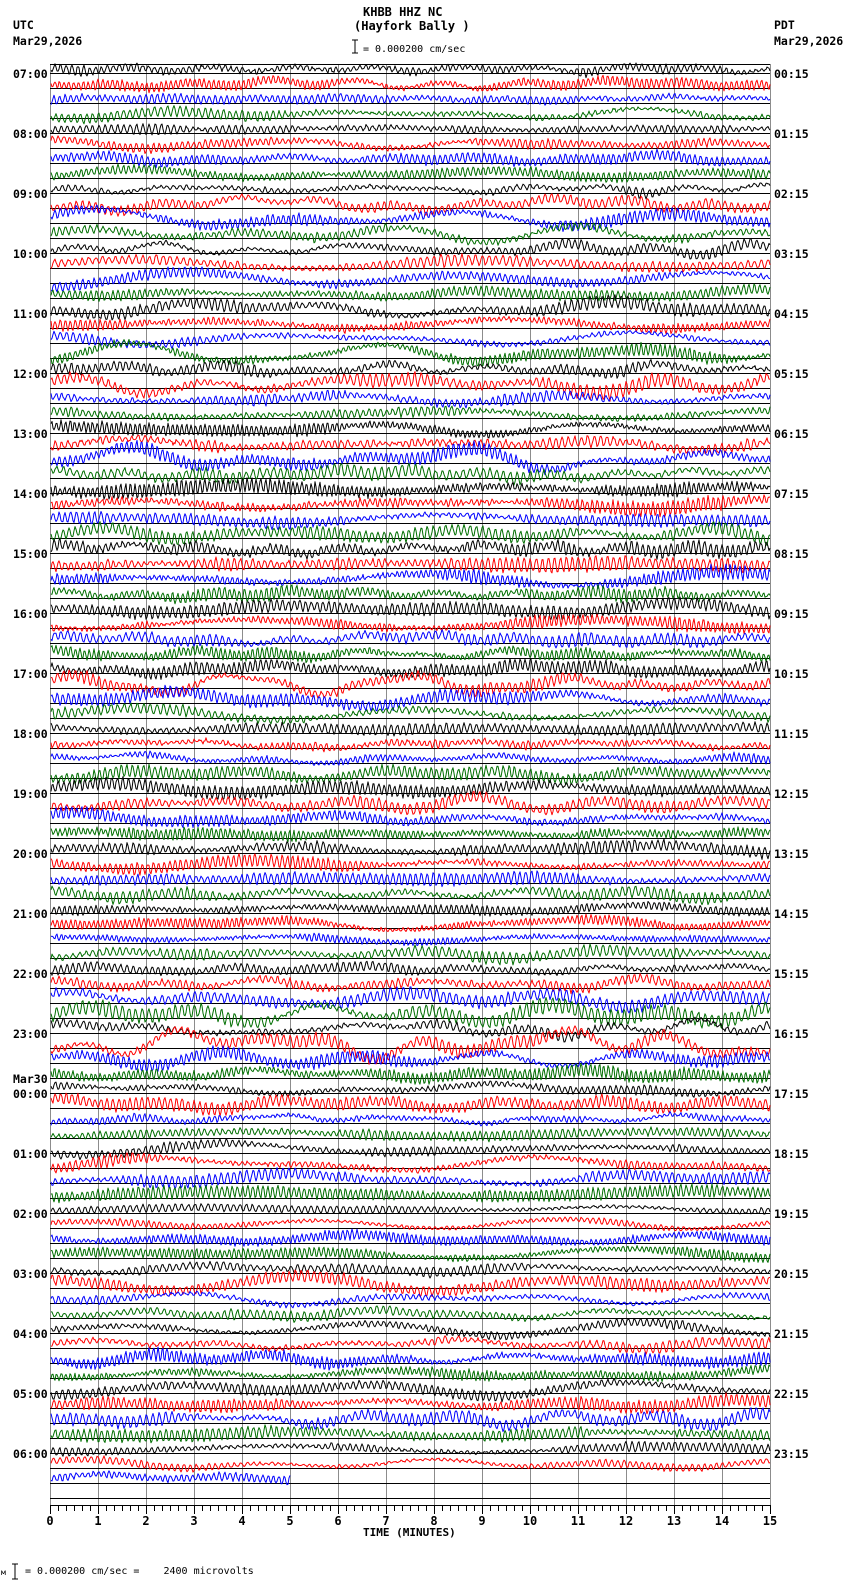 This screenshot has height=1584, width=850. Describe the element at coordinates (30, 614) in the screenshot. I see `utc-hour-label: 16:00` at that location.